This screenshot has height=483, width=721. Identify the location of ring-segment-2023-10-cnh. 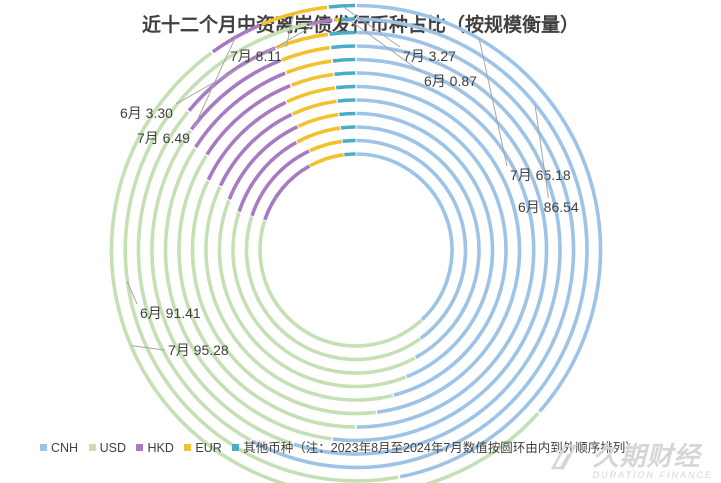
(418, 242).